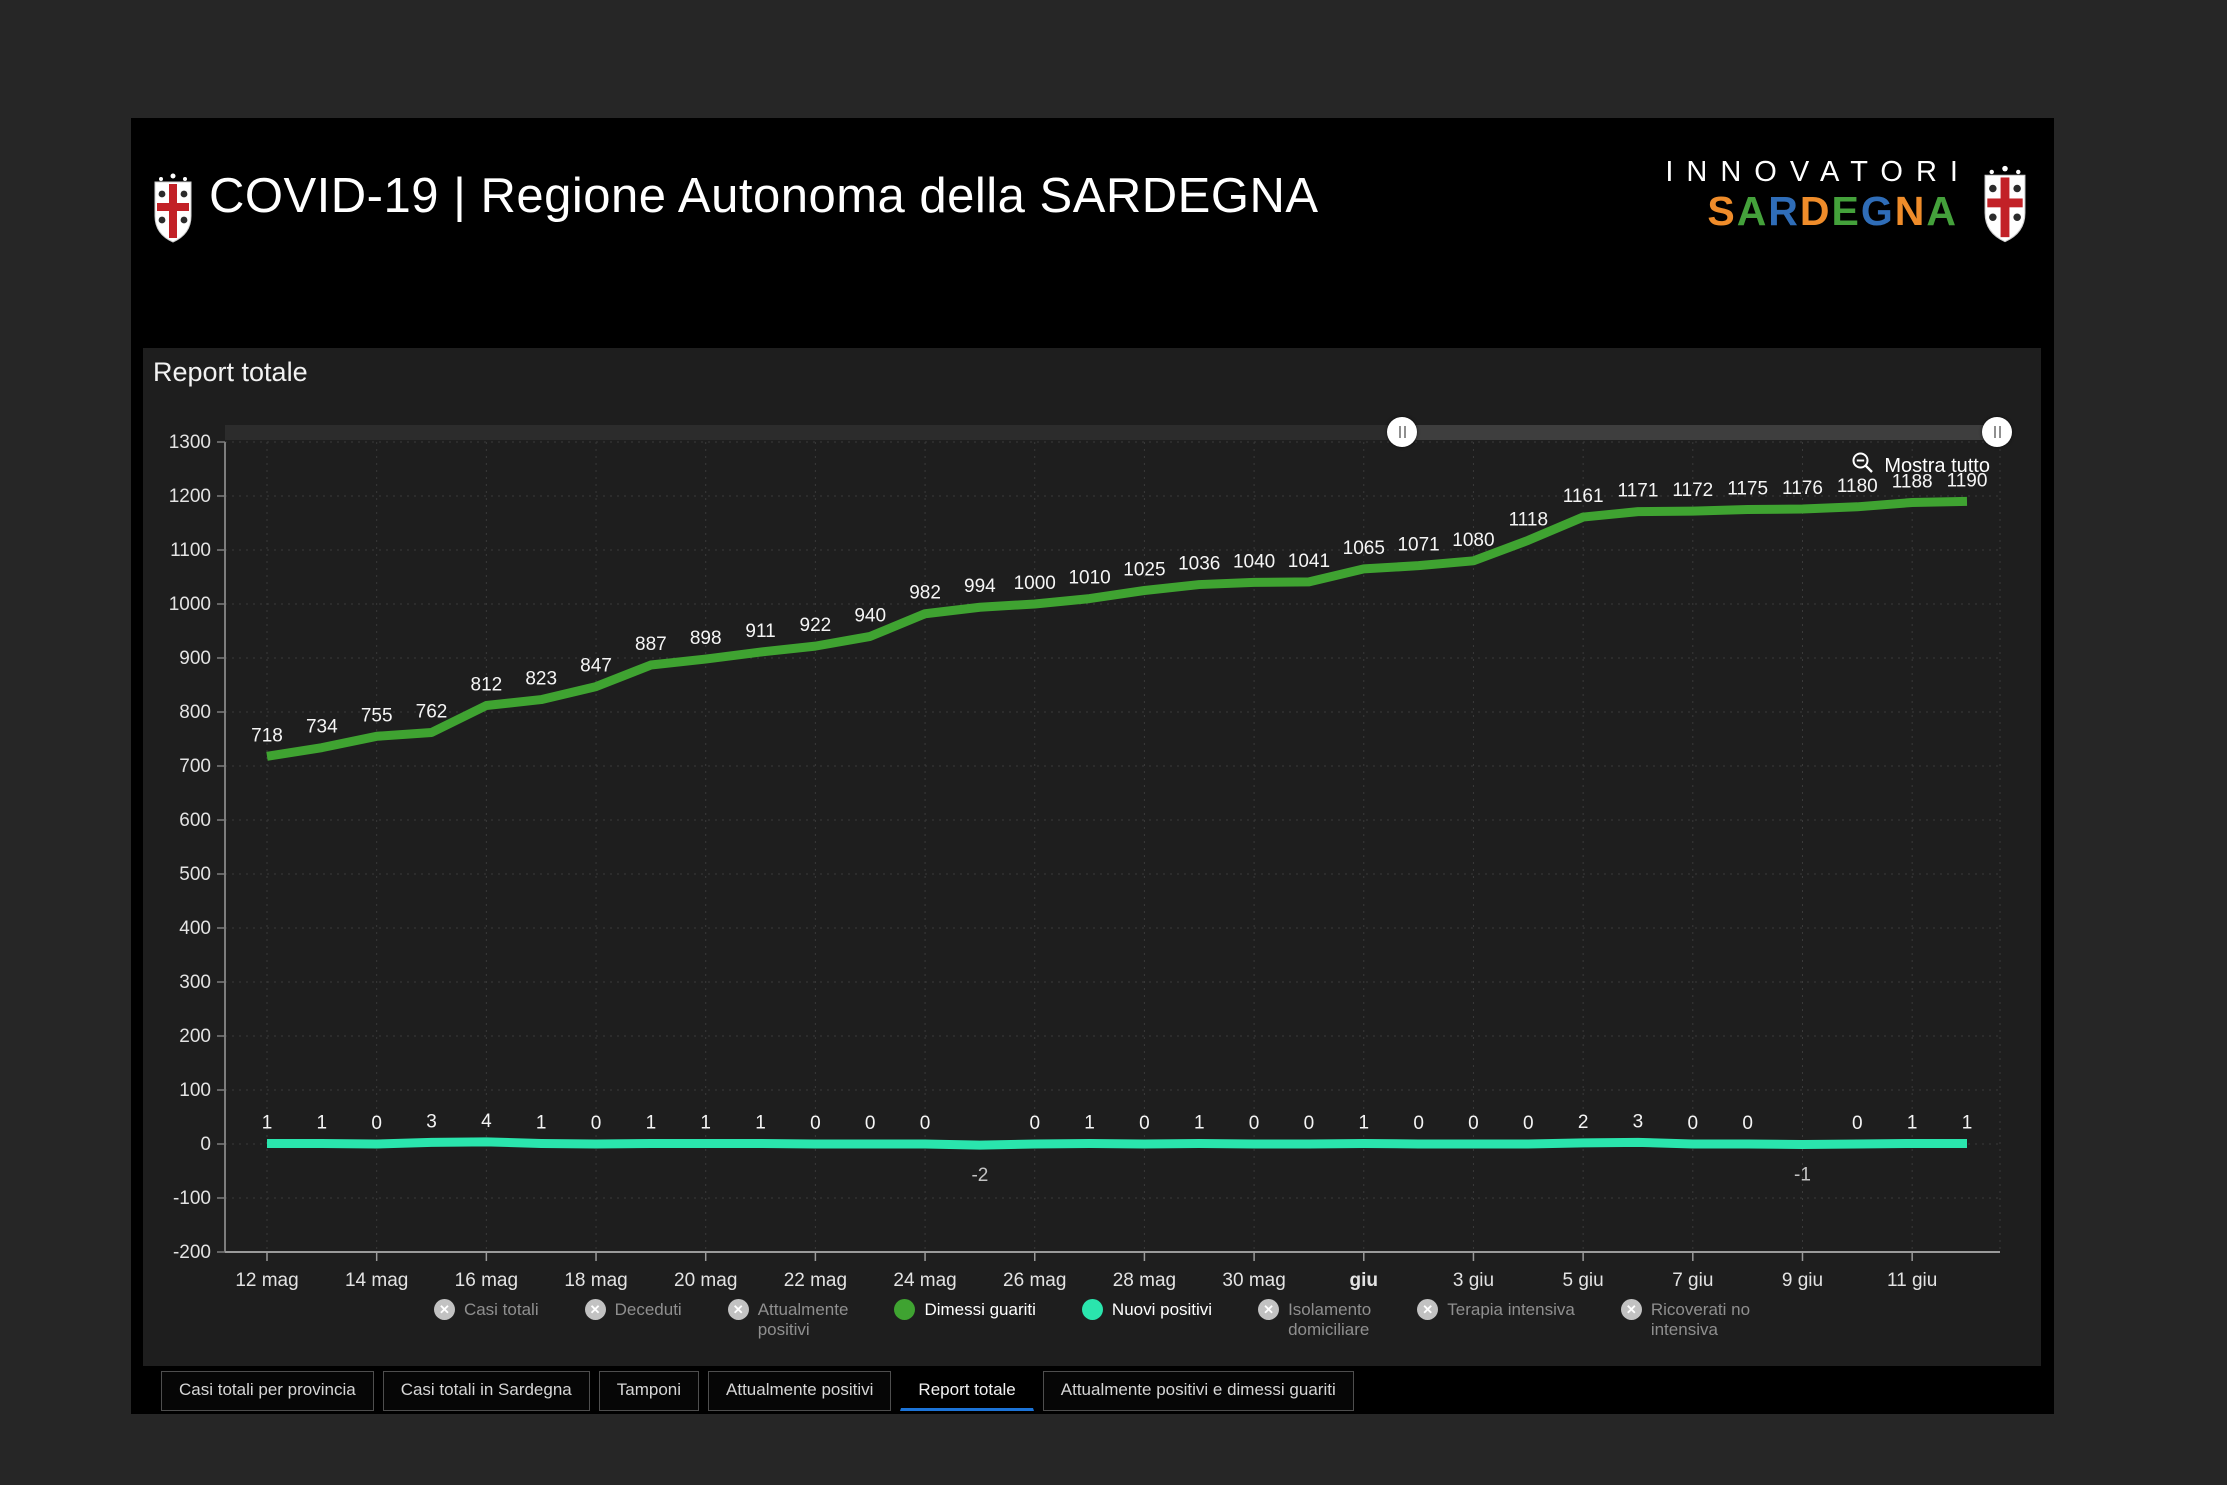 Image resolution: width=2227 pixels, height=1485 pixels. I want to click on show-all-button: Mostra tutto, so click(1920, 466).